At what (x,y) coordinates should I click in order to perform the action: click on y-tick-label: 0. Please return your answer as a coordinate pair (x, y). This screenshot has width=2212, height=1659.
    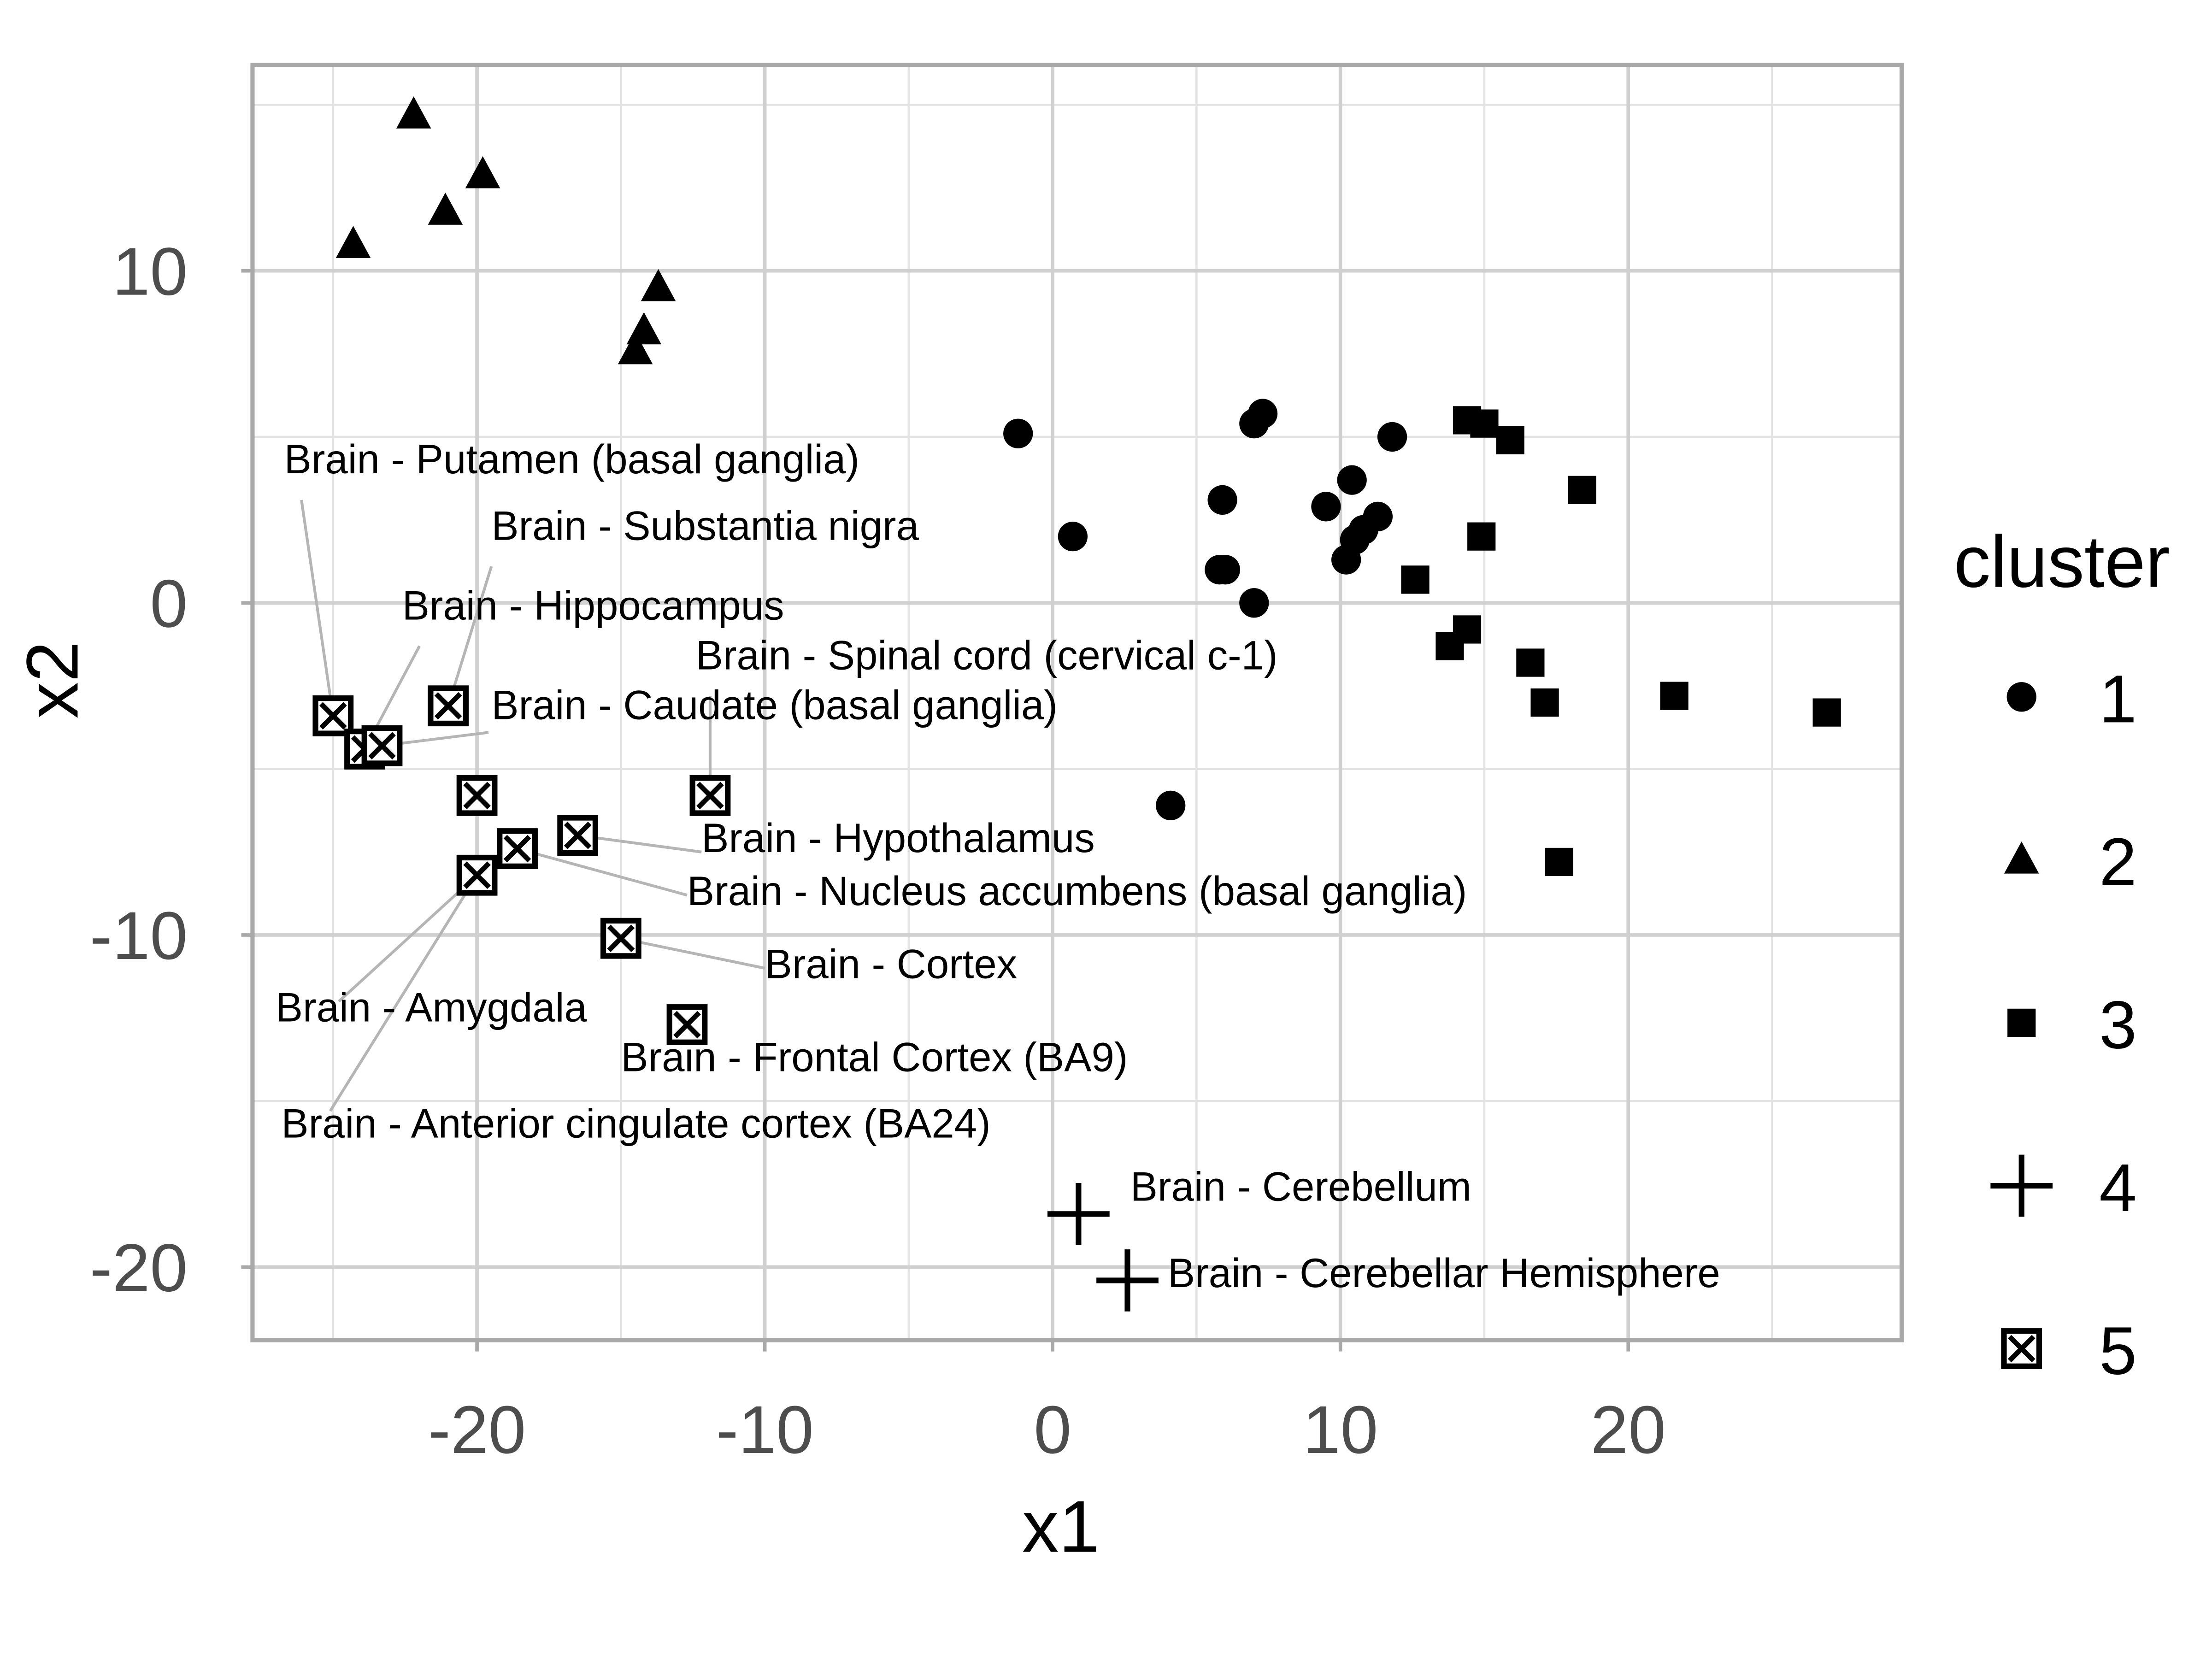
    Looking at the image, I should click on (169, 603).